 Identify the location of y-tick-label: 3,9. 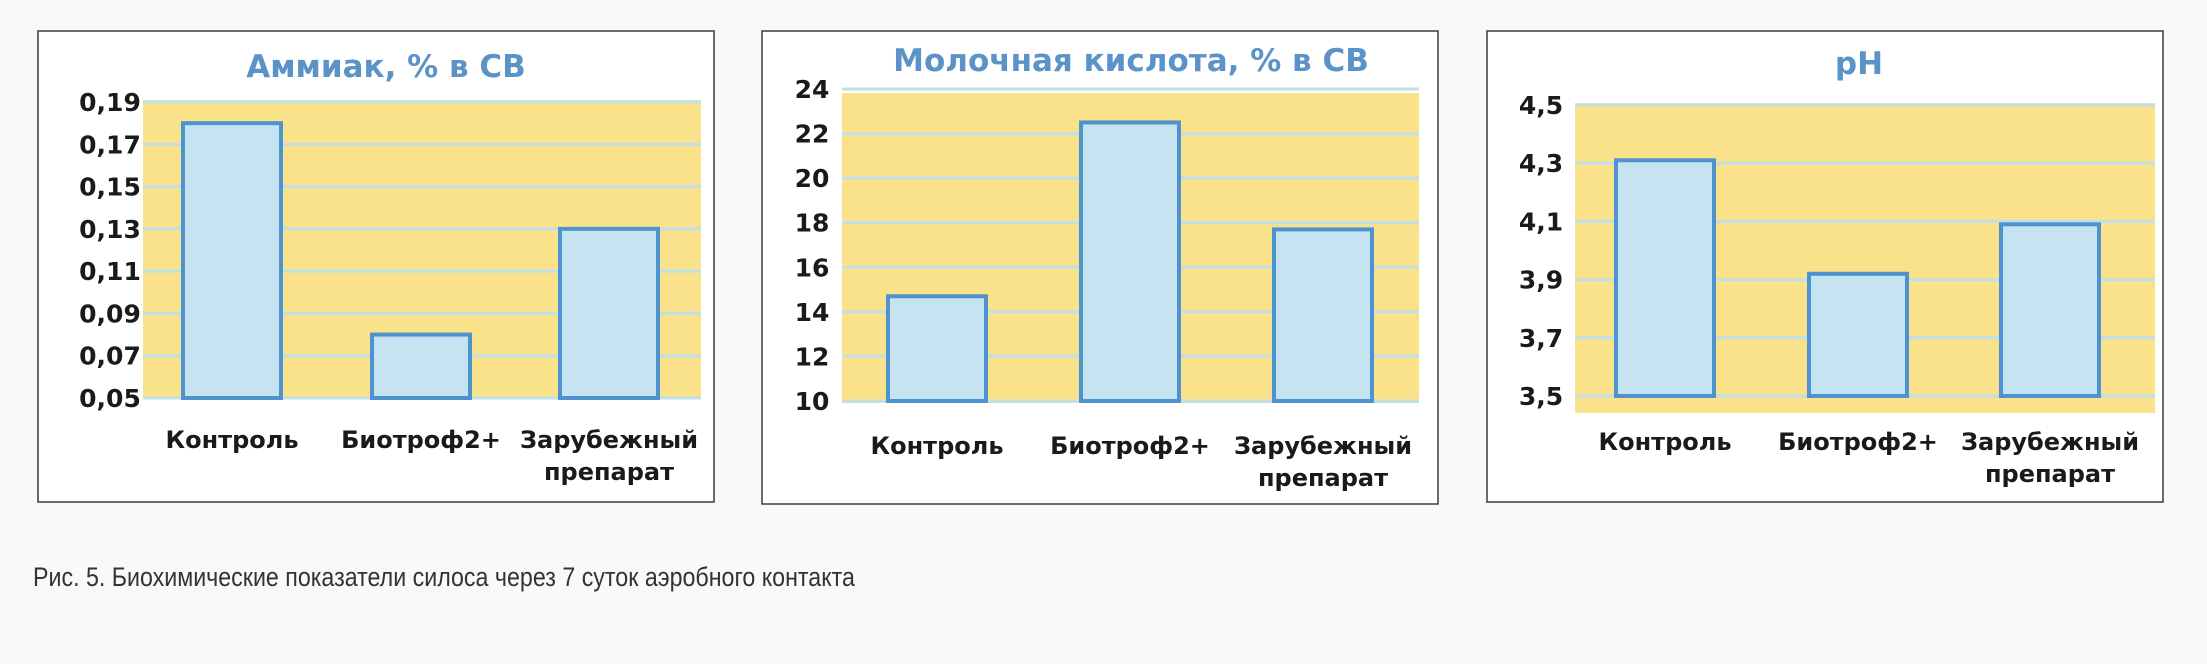
(1541, 280).